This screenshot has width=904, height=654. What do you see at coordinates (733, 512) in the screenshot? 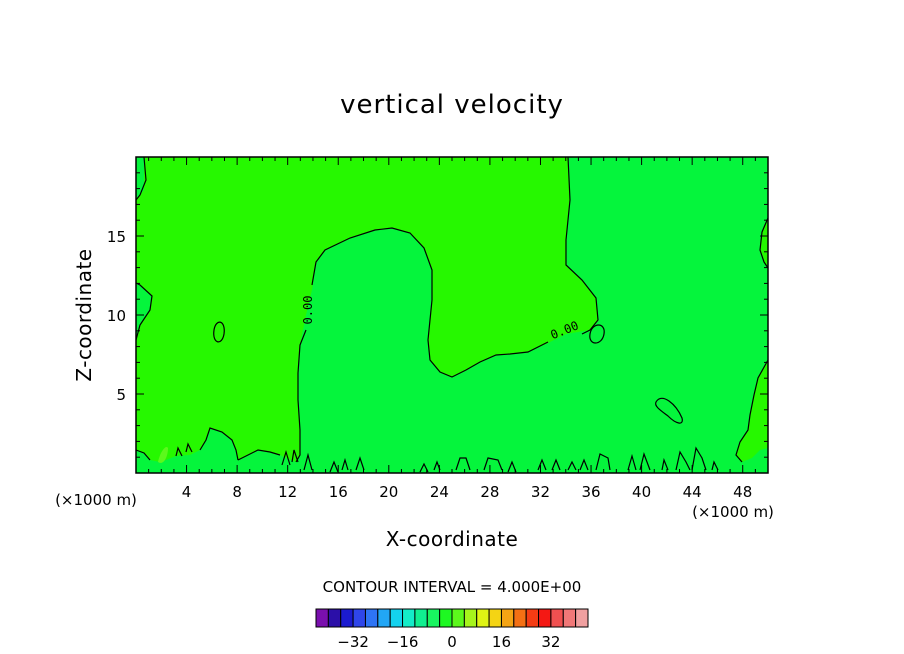
I see `x-unit-right: (×1000 m)` at bounding box center [733, 512].